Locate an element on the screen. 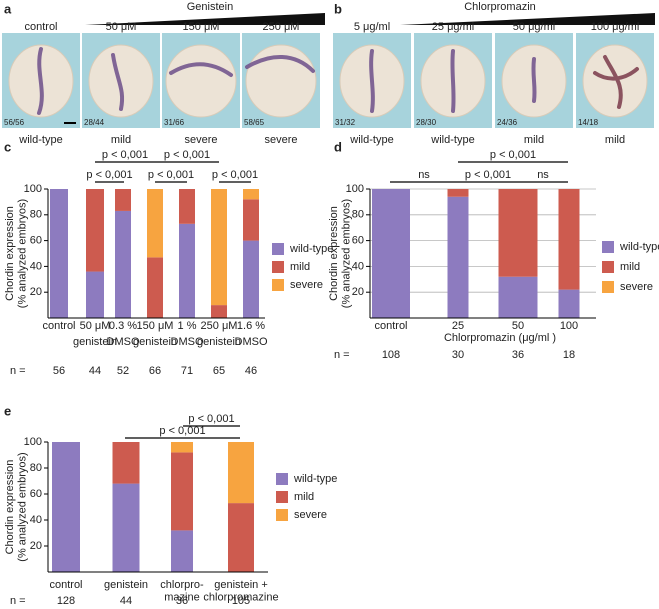 This screenshot has width=659, height=609. y-tick-label: 60 is located at coordinates (358, 241).